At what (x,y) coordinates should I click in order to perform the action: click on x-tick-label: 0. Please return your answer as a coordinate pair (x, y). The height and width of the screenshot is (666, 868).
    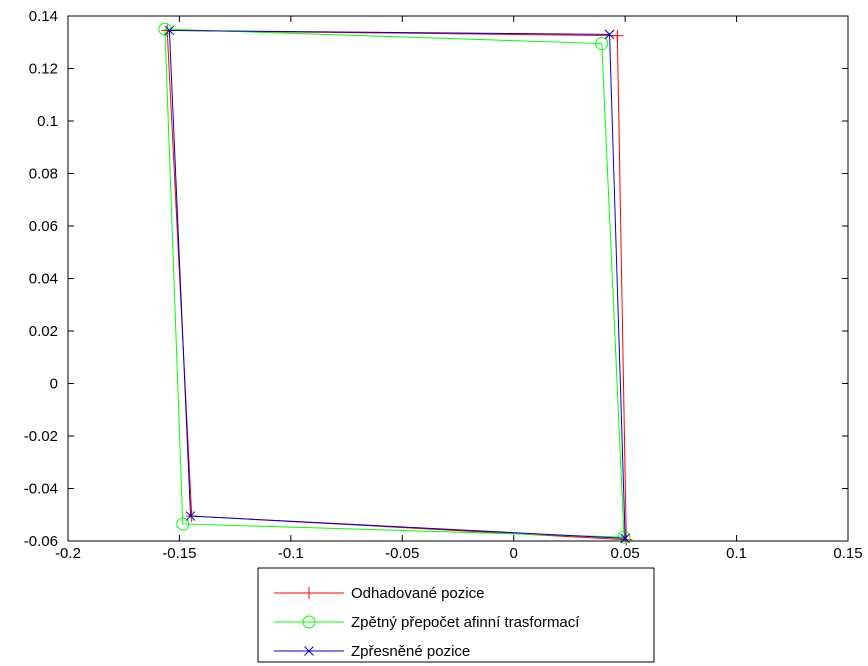
    Looking at the image, I should click on (514, 553).